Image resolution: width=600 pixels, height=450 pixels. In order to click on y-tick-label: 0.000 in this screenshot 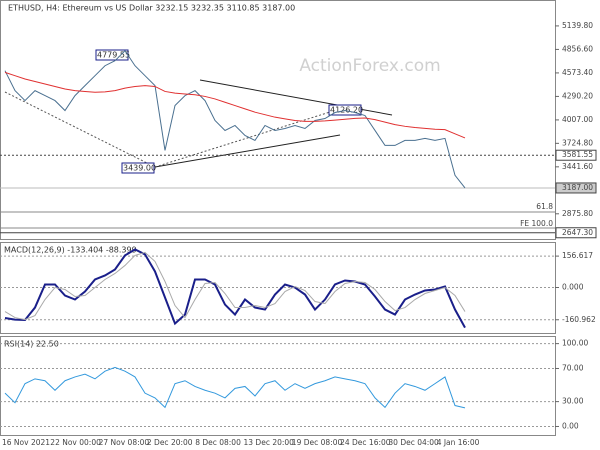, I will do `click(573, 286)`.